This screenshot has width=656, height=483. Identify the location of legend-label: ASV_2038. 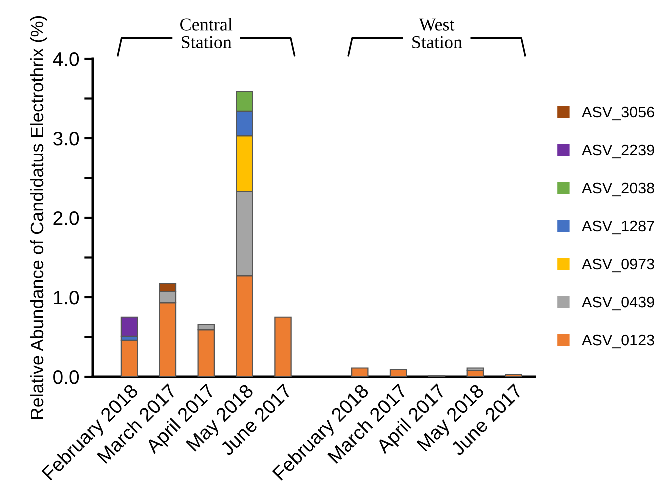
(618, 189).